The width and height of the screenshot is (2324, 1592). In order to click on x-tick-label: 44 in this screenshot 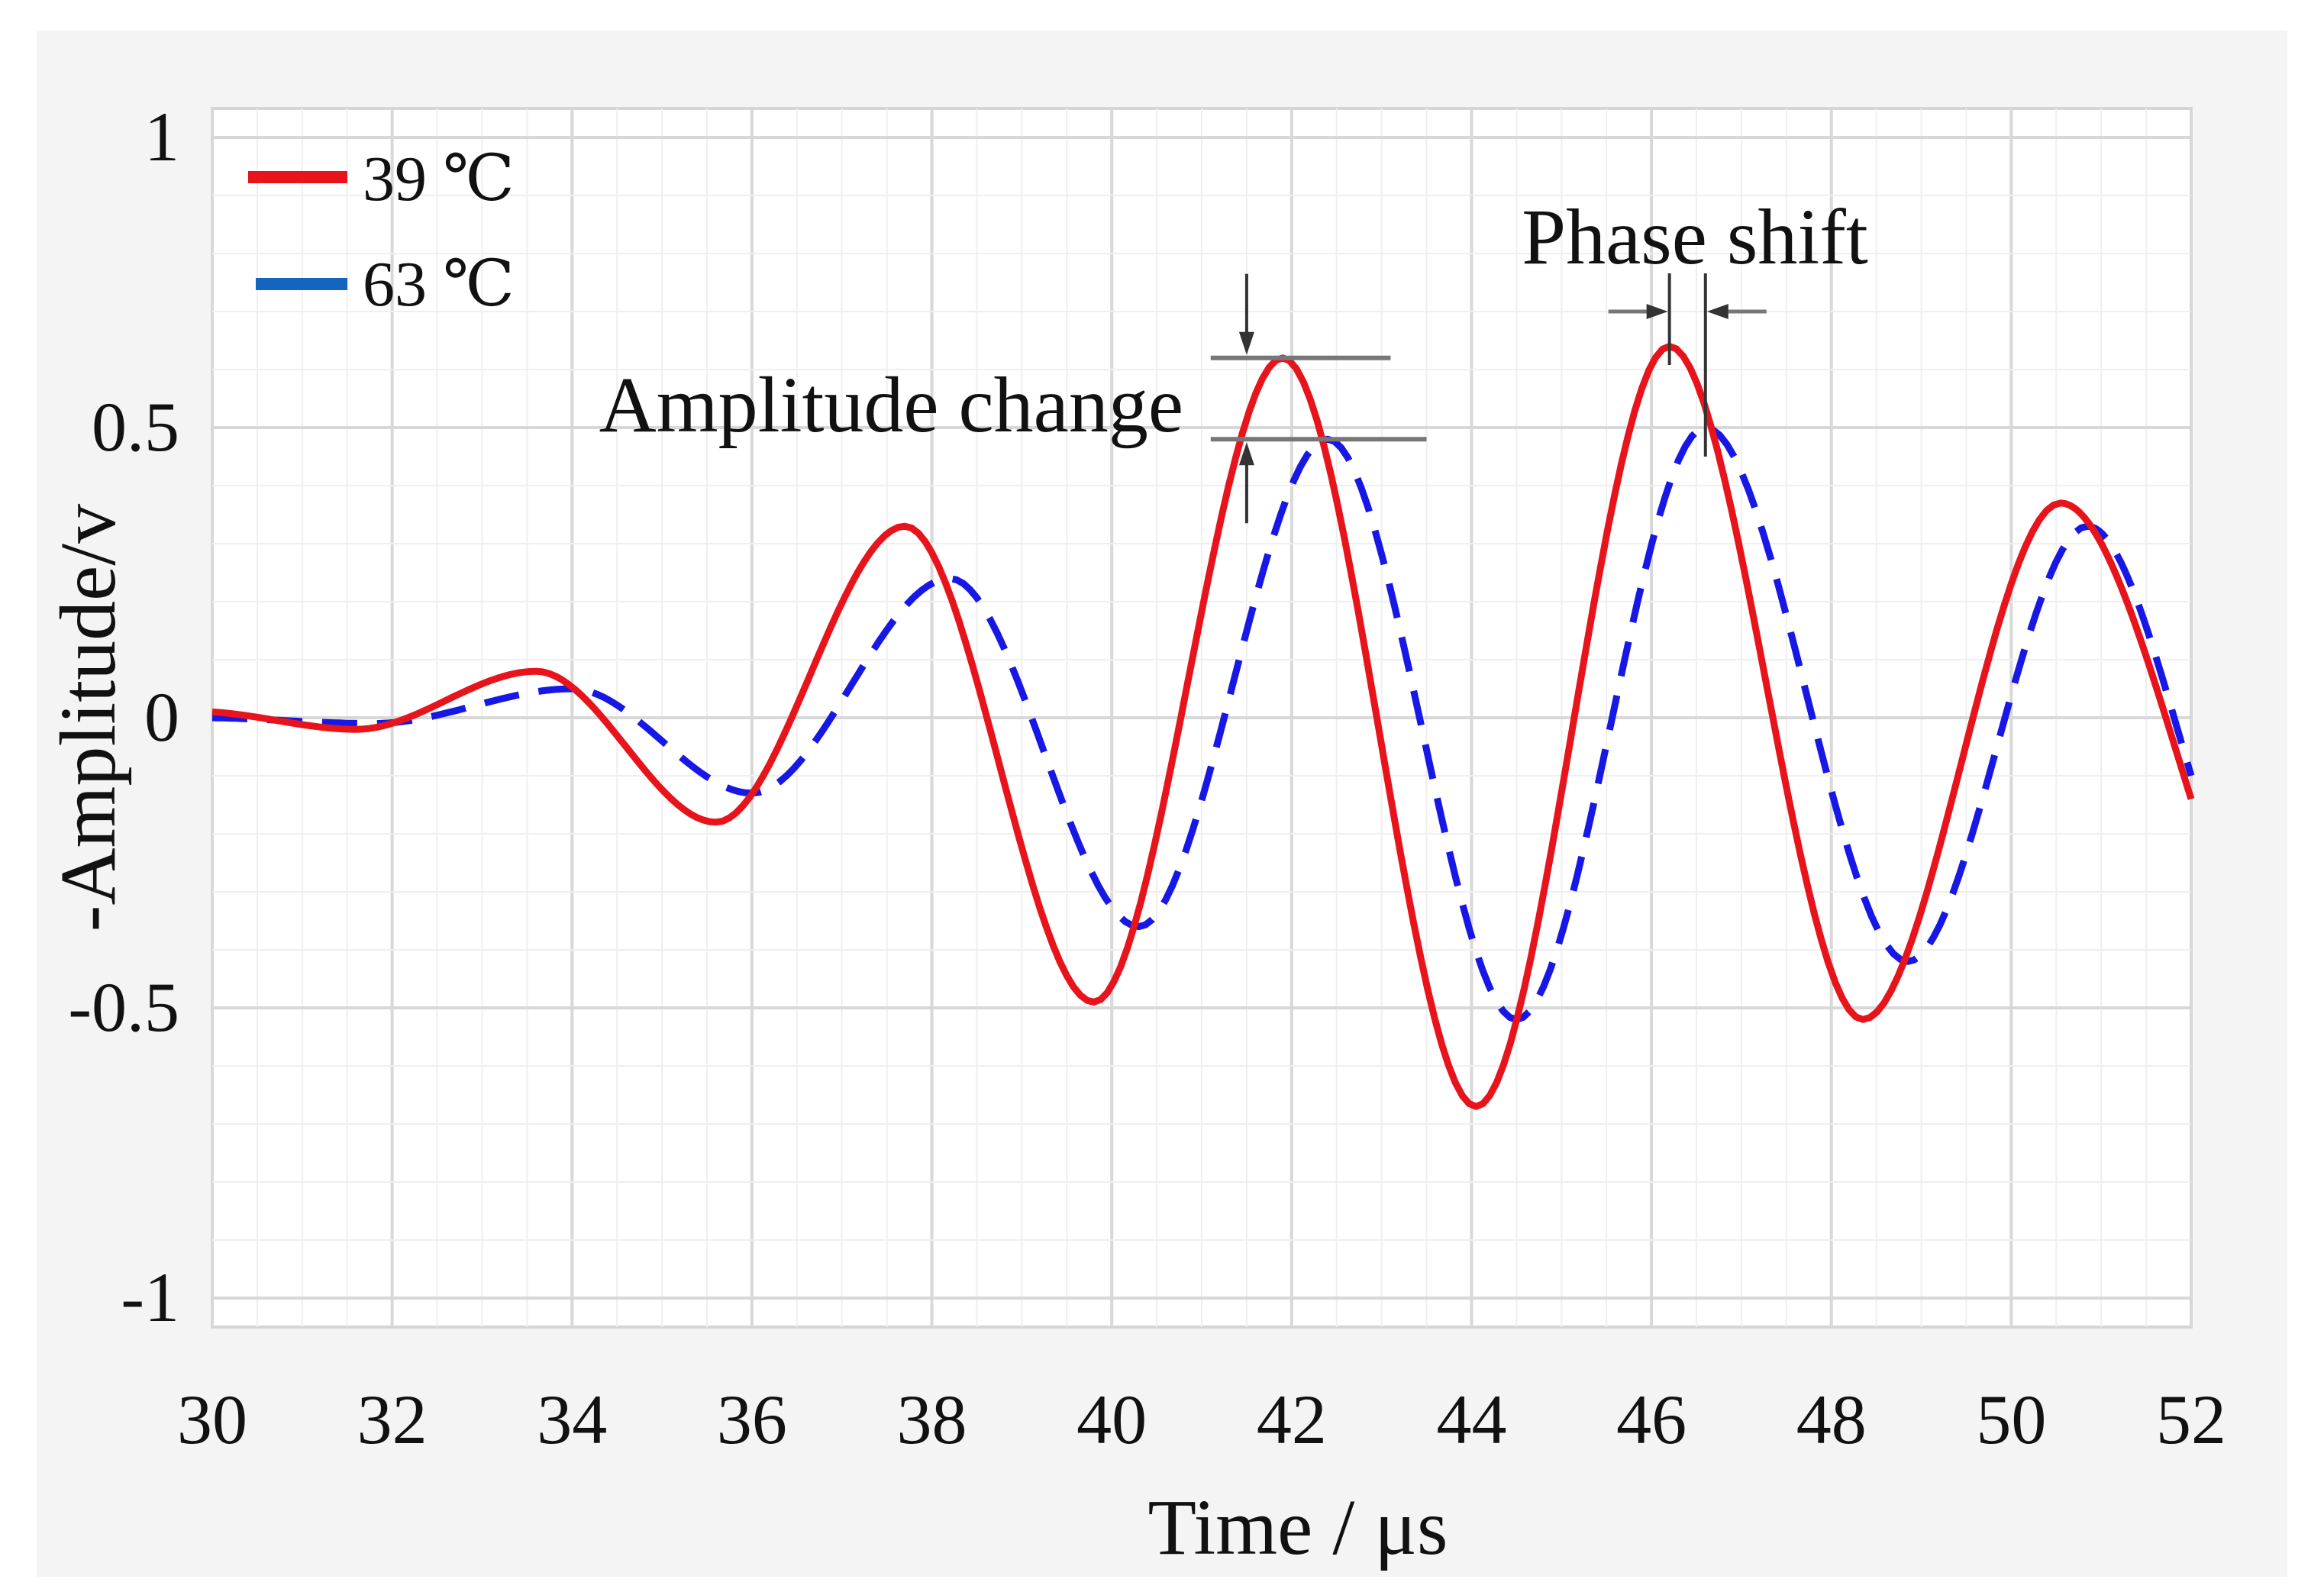, I will do `click(1471, 1419)`.